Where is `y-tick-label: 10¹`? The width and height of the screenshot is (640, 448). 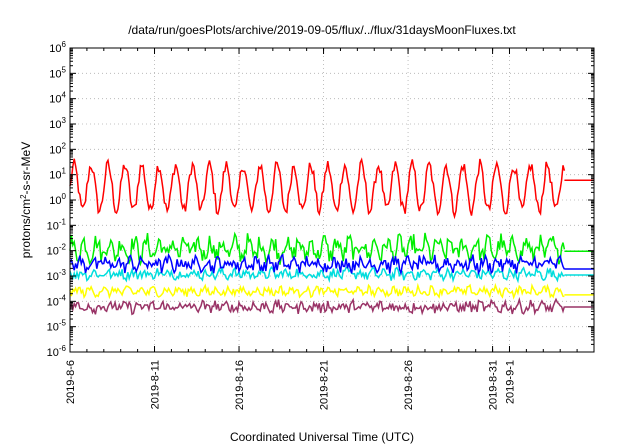
y-tick-label: 10¹ is located at coordinates (57, 174).